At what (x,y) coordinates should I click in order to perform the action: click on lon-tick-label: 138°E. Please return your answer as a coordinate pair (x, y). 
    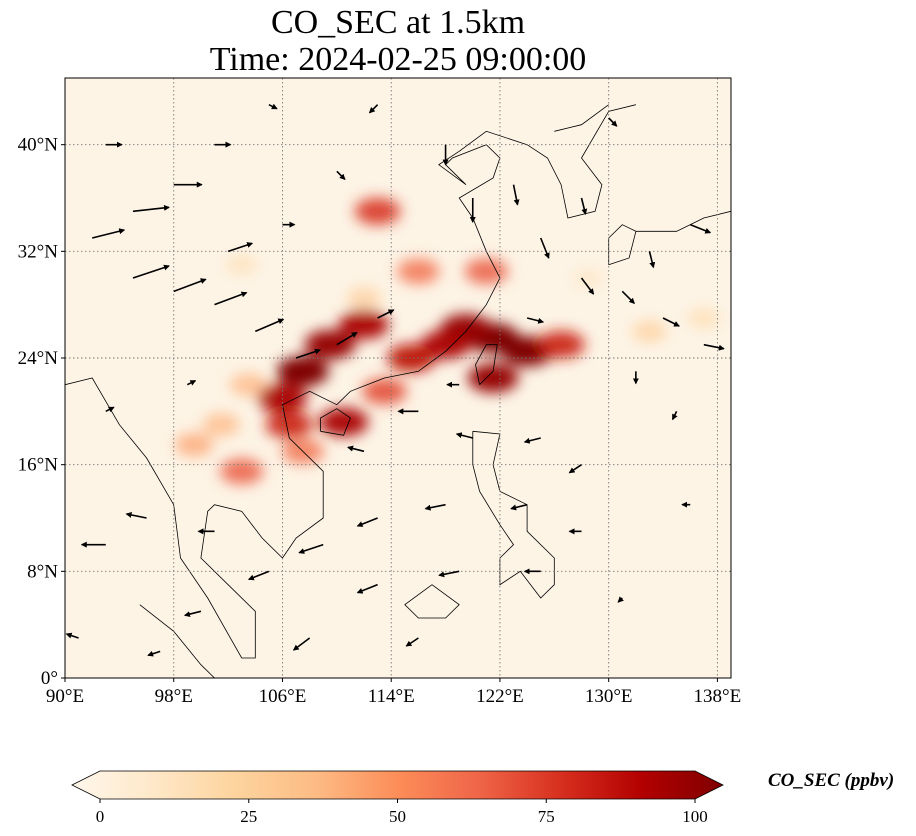
    Looking at the image, I should click on (718, 696).